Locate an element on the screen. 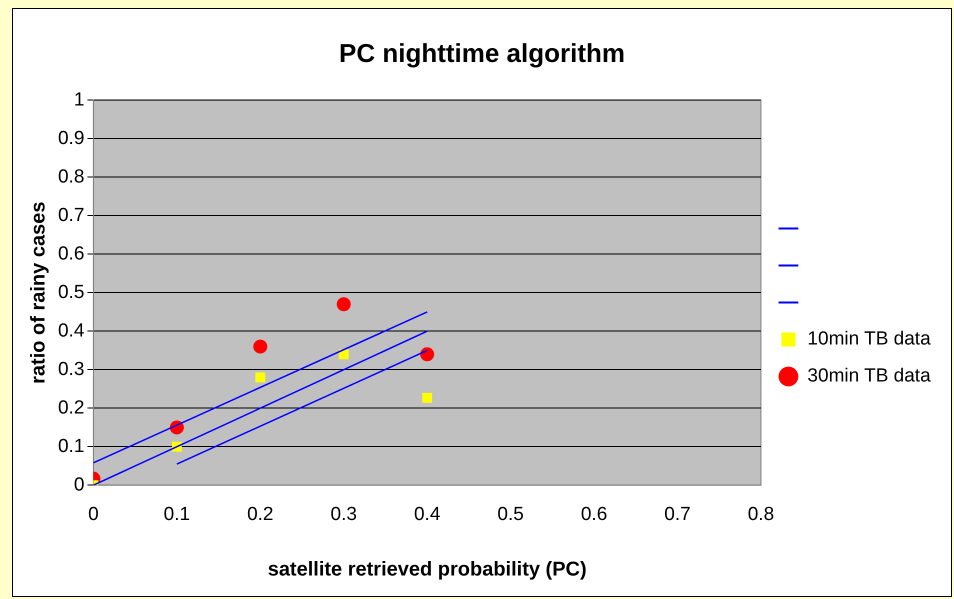 The image size is (954, 599). x-tick-label: 0.8 is located at coordinates (761, 514).